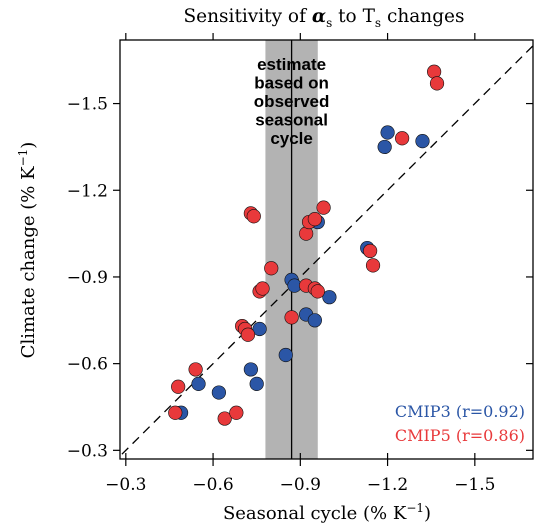 Image resolution: width=538 pixels, height=529 pixels. What do you see at coordinates (125, 485) in the screenshot?
I see `x-tick-label: −0.3` at bounding box center [125, 485].